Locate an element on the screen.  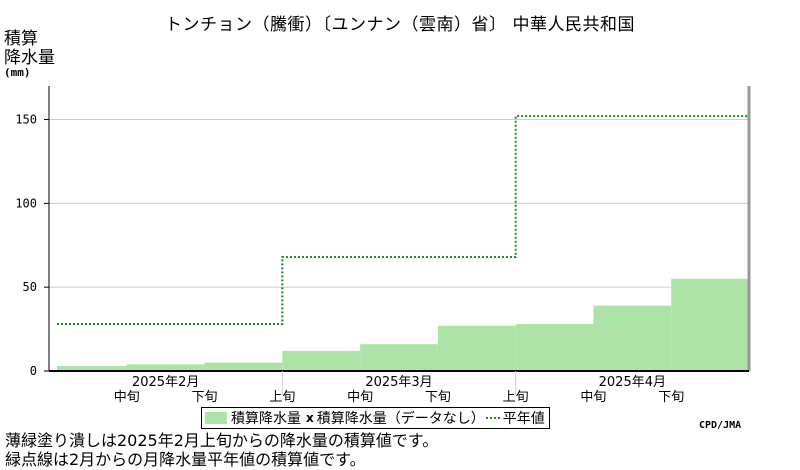
legend: 積算降水量 x 積算降水量（データなし） 平年値 is located at coordinates (375, 418).